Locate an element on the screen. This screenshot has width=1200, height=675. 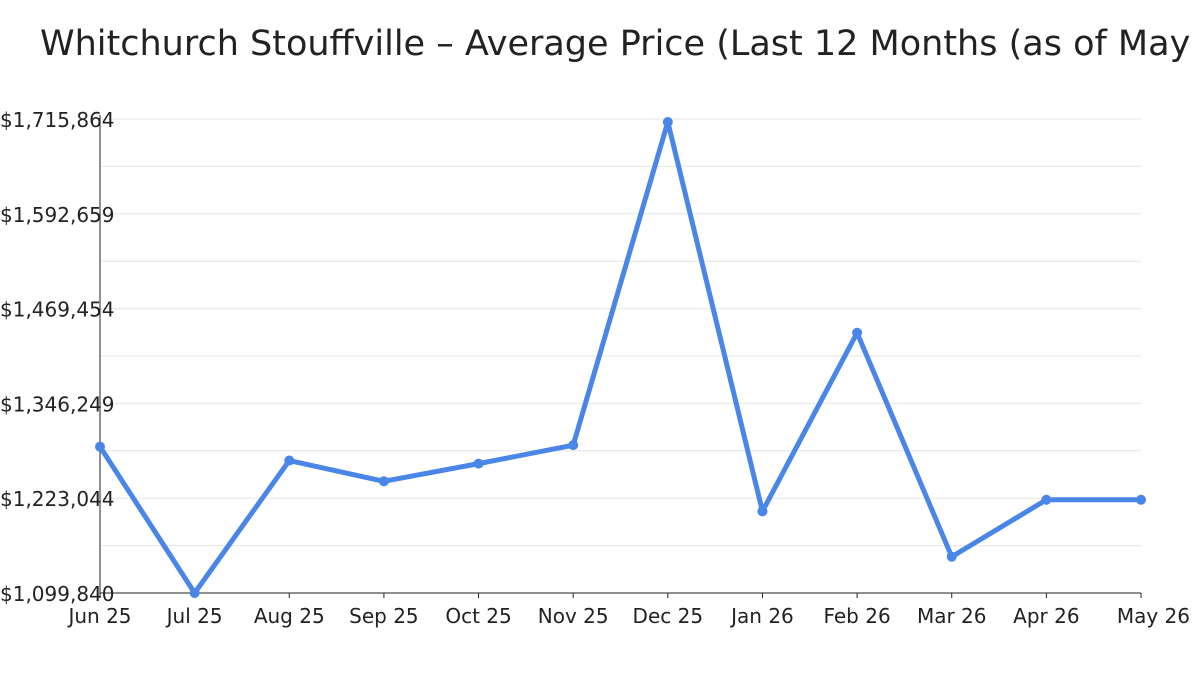
y-tick-label: $1,469,454 is located at coordinates (57, 310).